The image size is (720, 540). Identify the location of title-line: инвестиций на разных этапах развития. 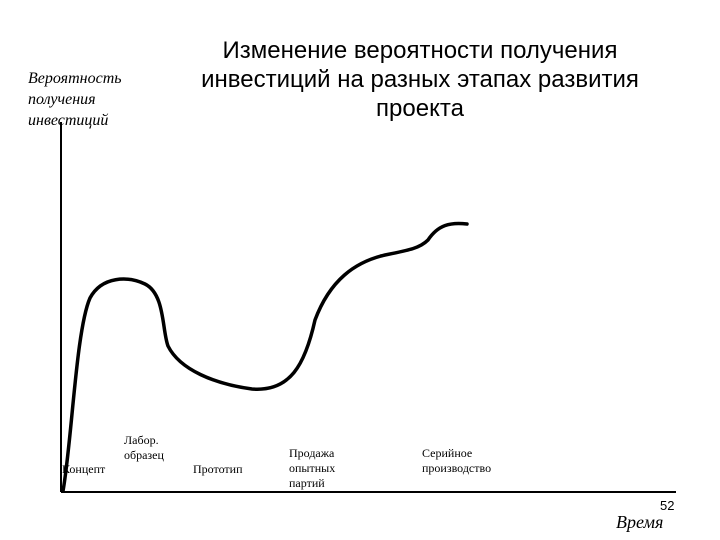
(420, 79).